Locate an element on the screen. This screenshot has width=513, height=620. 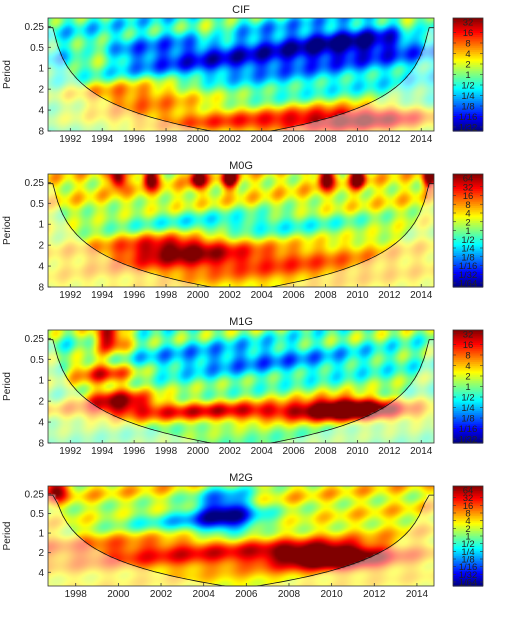
colorbar-tick-label: 1/64 is located at coordinates (468, 583).